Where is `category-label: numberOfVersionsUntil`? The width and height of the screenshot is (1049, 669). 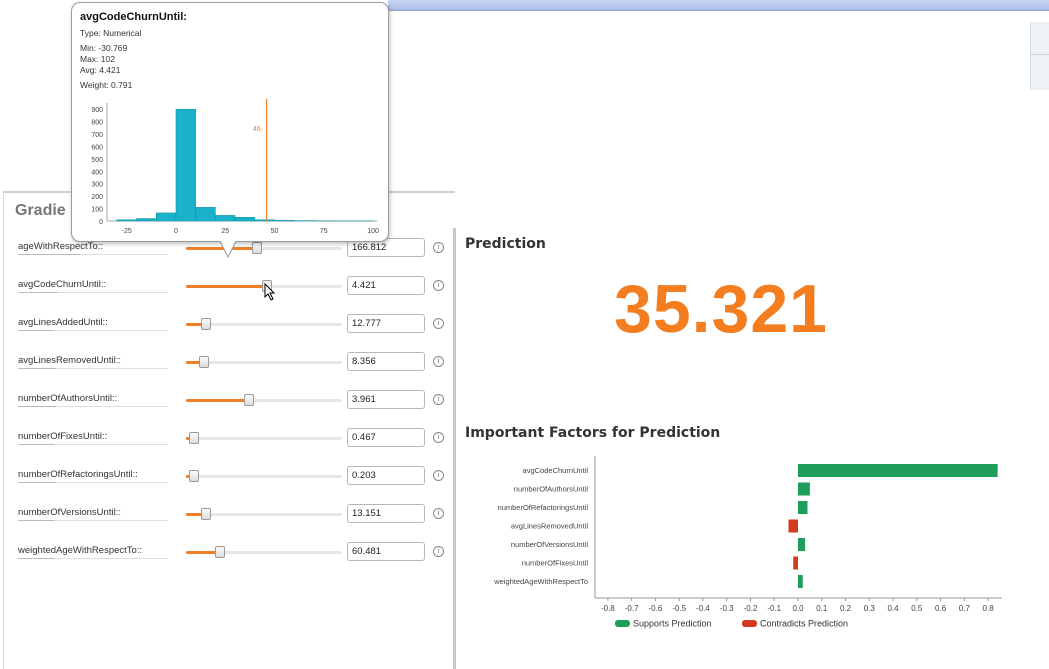 category-label: numberOfVersionsUntil is located at coordinates (549, 544).